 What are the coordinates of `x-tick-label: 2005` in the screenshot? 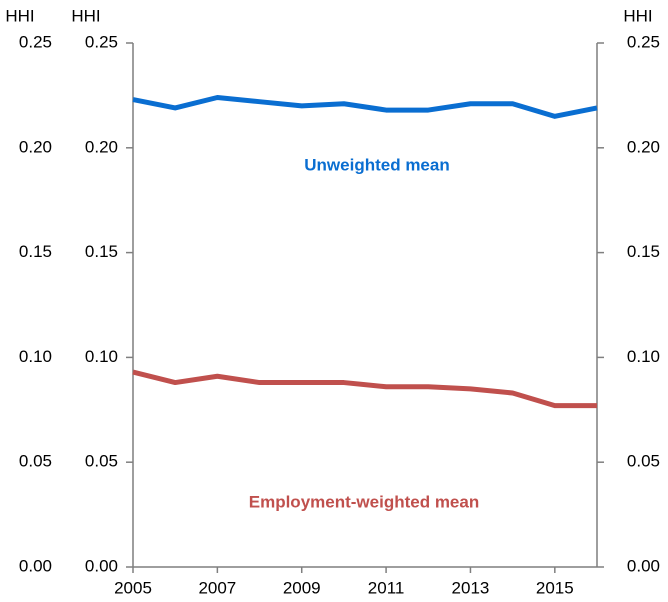 It's located at (133, 587).